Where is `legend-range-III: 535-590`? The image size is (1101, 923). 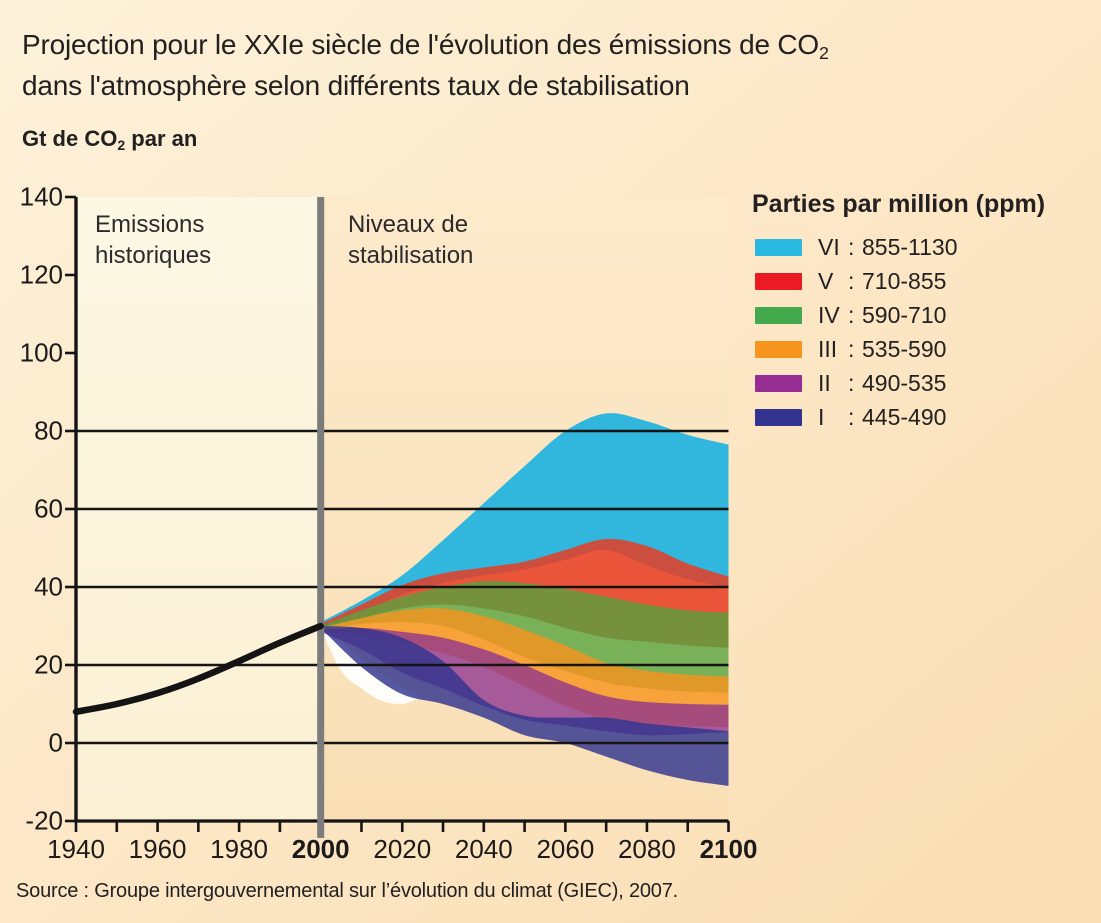 legend-range-III: 535-590 is located at coordinates (904, 348).